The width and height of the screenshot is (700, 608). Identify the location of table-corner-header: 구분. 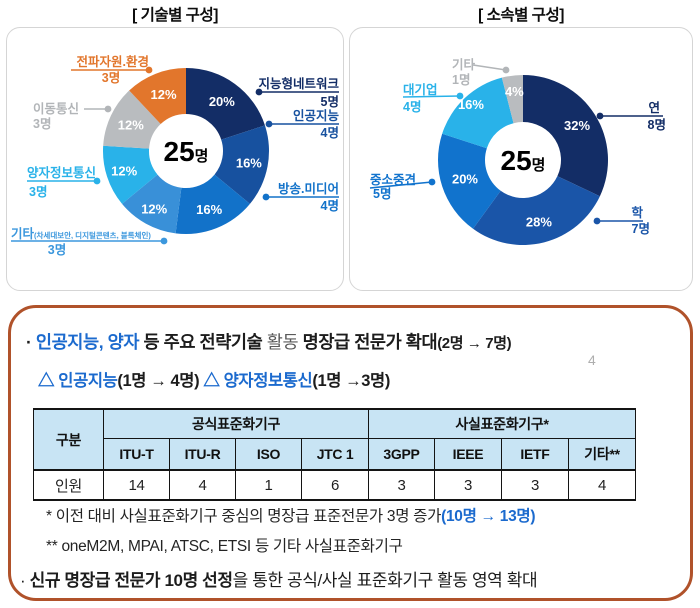
(68, 439).